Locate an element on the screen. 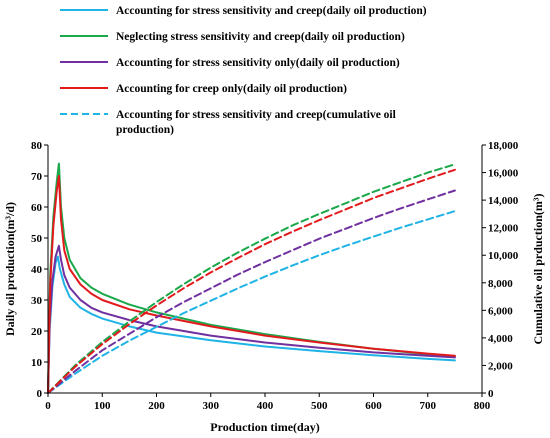 The height and width of the screenshot is (438, 550). x-tick-label: 300 is located at coordinates (211, 406).